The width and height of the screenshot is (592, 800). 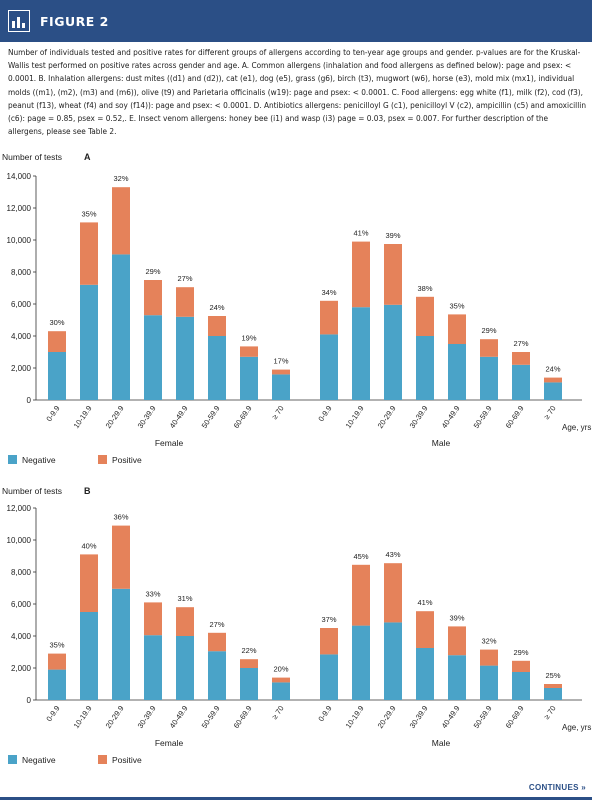 What do you see at coordinates (74, 21) in the screenshot?
I see `figure-title: FIGURE 2` at bounding box center [74, 21].